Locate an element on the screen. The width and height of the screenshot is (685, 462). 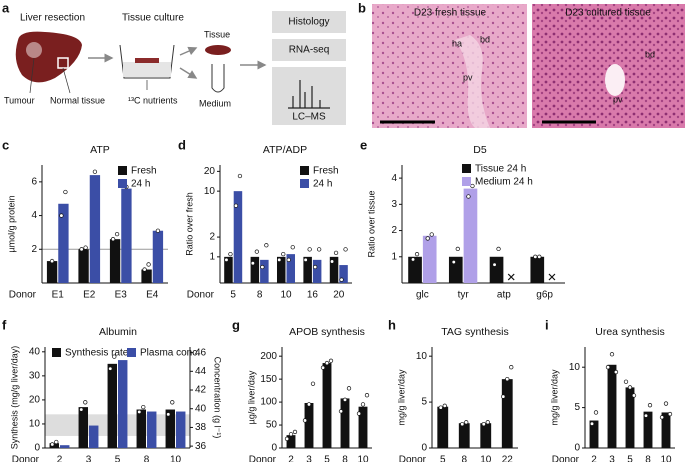
image-title: D23 cultured tissue is located at coordinates (608, 13).